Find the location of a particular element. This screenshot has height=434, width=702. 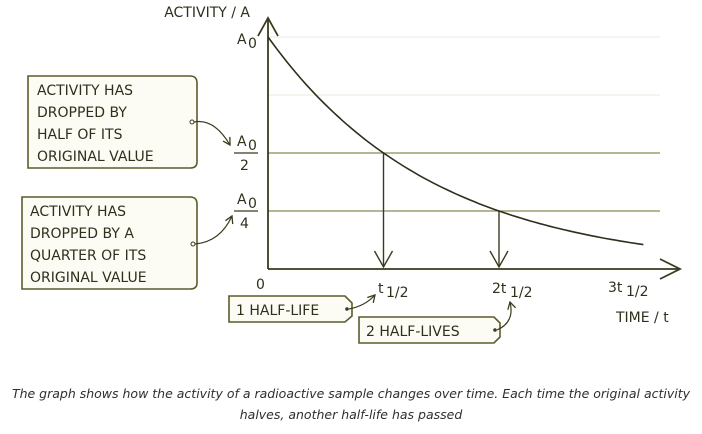

two-half-lives-tag: 2 HALF-LIVES is located at coordinates (437, 322).